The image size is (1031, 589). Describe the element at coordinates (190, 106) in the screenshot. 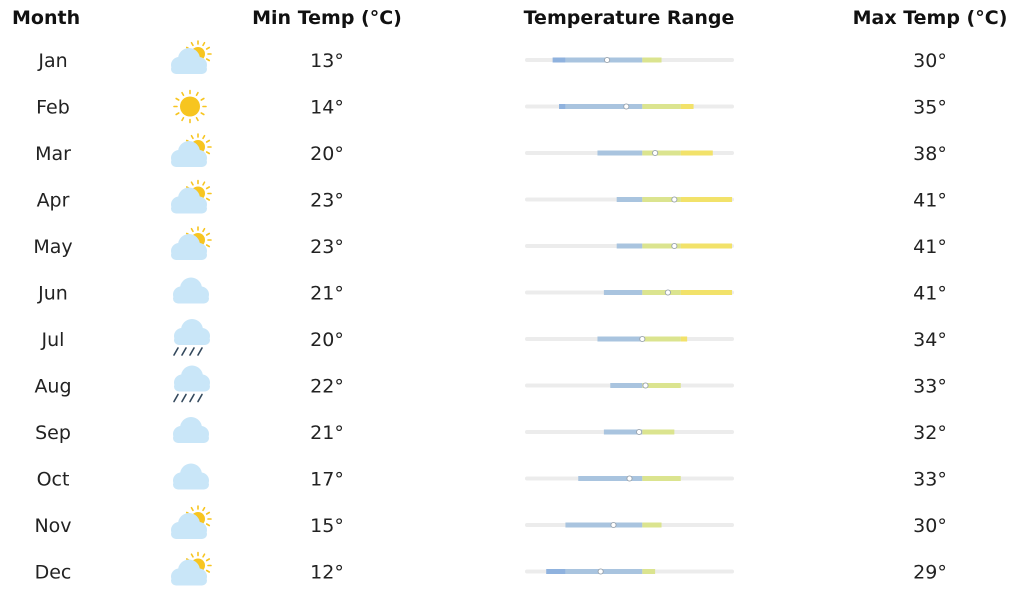

I see `sunny-icon` at that location.